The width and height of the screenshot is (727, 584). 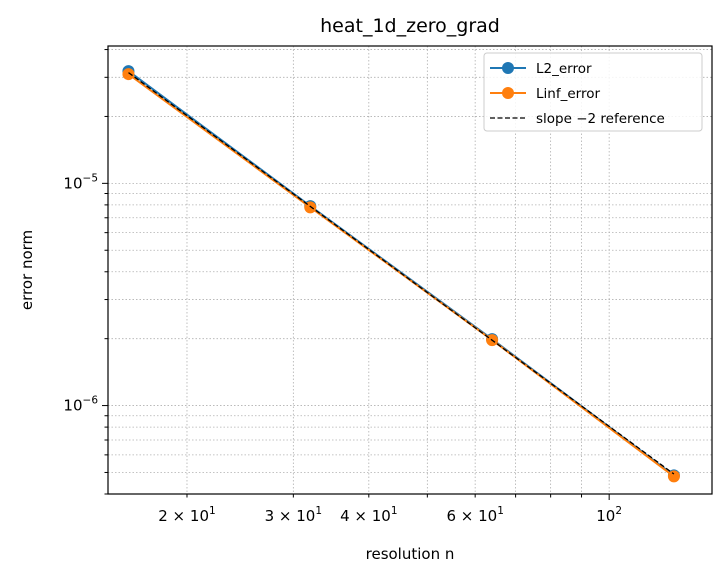 What do you see at coordinates (80, 182) in the screenshot?
I see `y-tick-label: 10⁻⁵` at bounding box center [80, 182].